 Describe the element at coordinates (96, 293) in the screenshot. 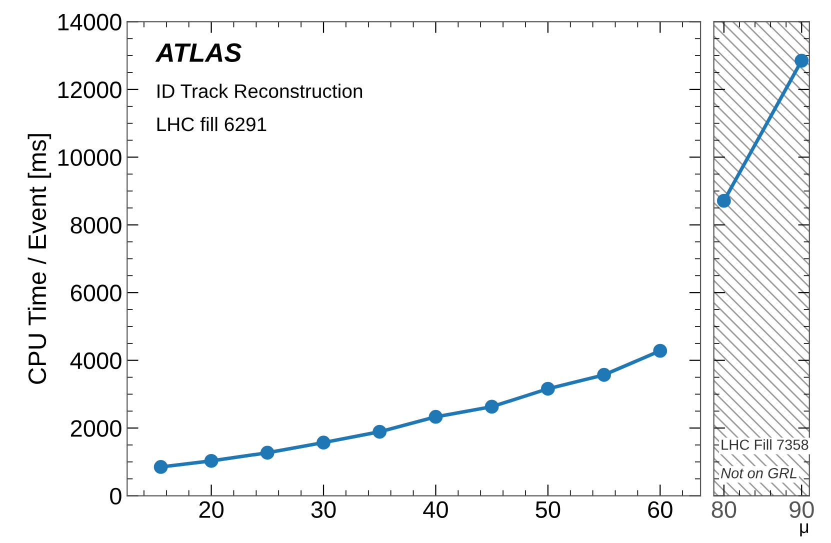

I see `y-tick-label: 6000` at that location.